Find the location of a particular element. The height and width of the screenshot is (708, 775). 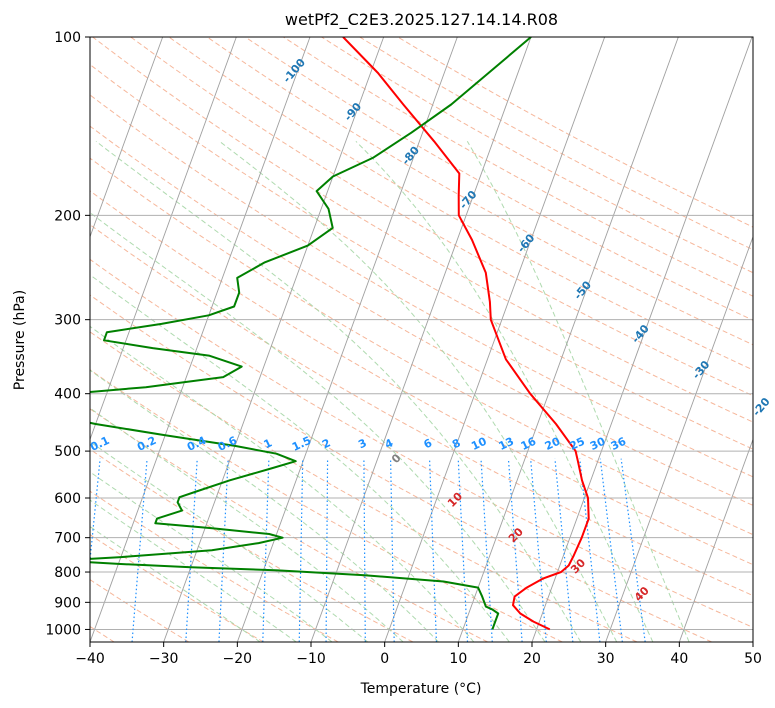

y-tick-label: 200 is located at coordinates (67, 216).